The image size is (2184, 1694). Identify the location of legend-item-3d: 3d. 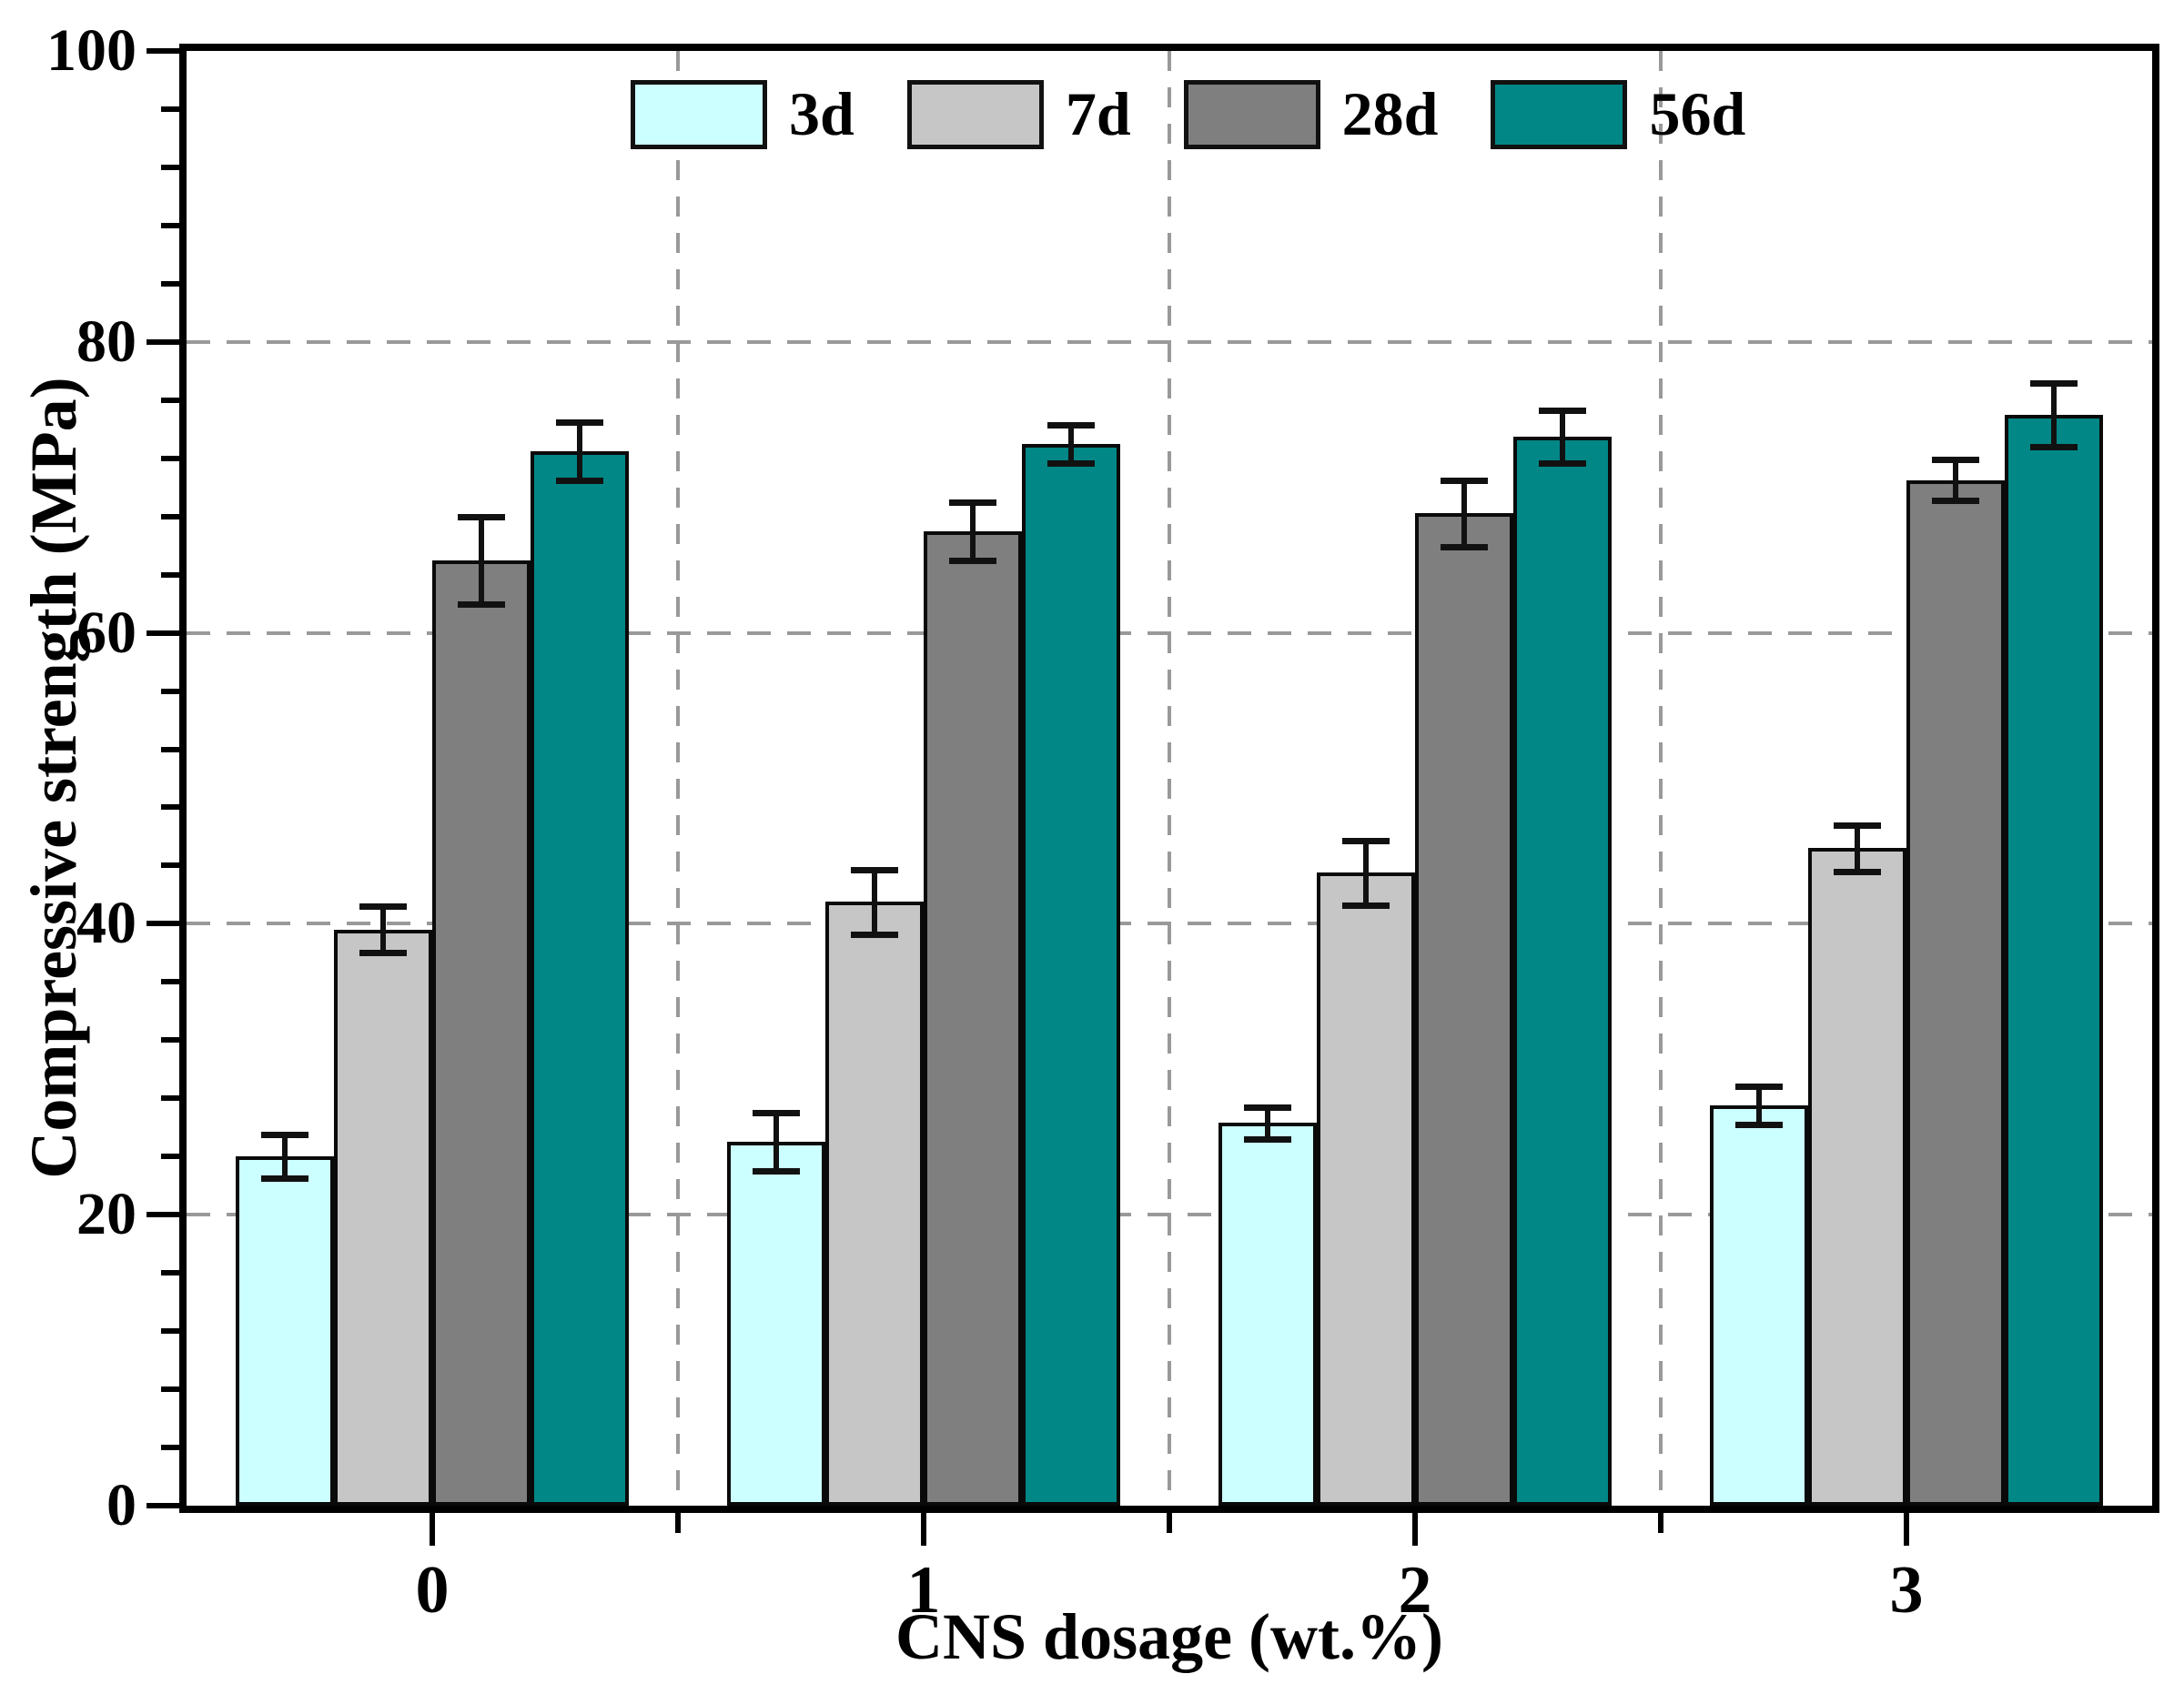
(743, 114).